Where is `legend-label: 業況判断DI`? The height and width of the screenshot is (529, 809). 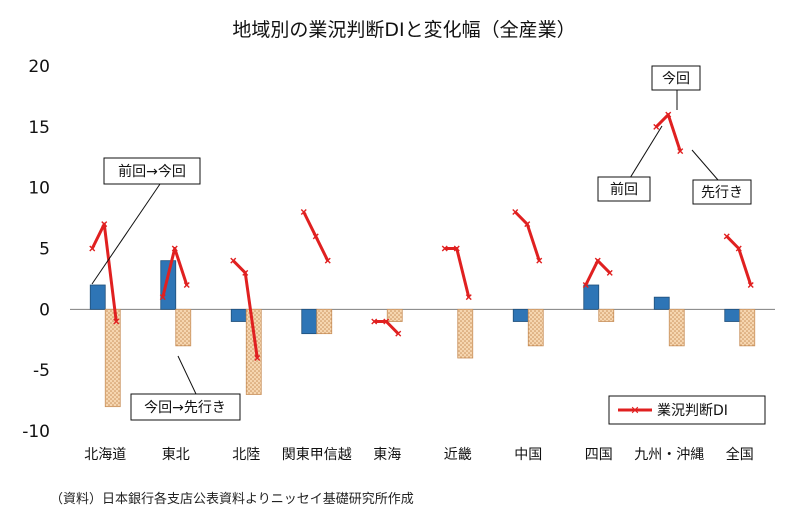
legend-label: 業況判断DI is located at coordinates (692, 411).